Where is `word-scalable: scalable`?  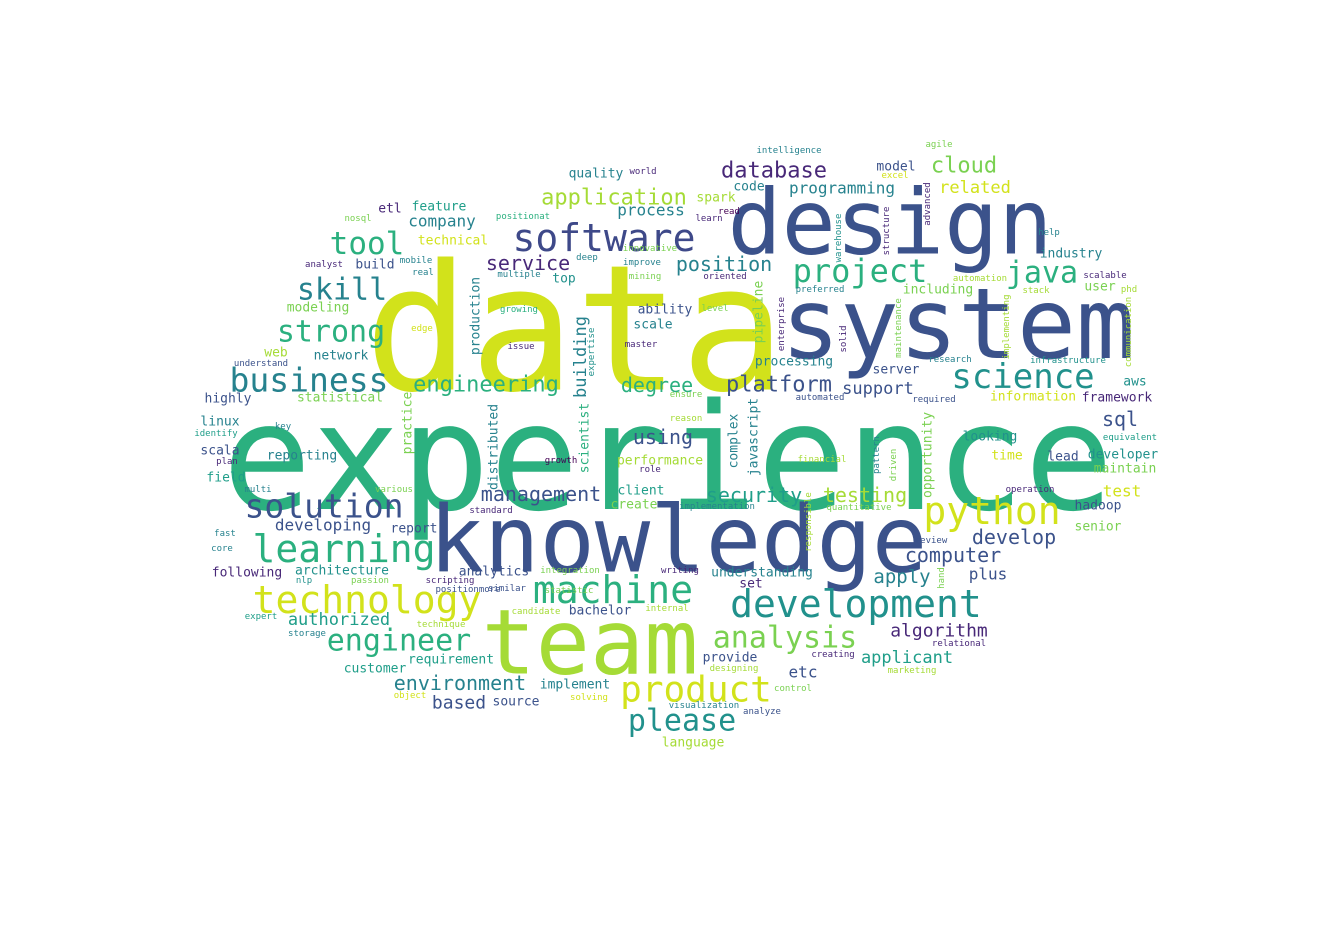
word-scalable: scalable is located at coordinates (1104, 276).